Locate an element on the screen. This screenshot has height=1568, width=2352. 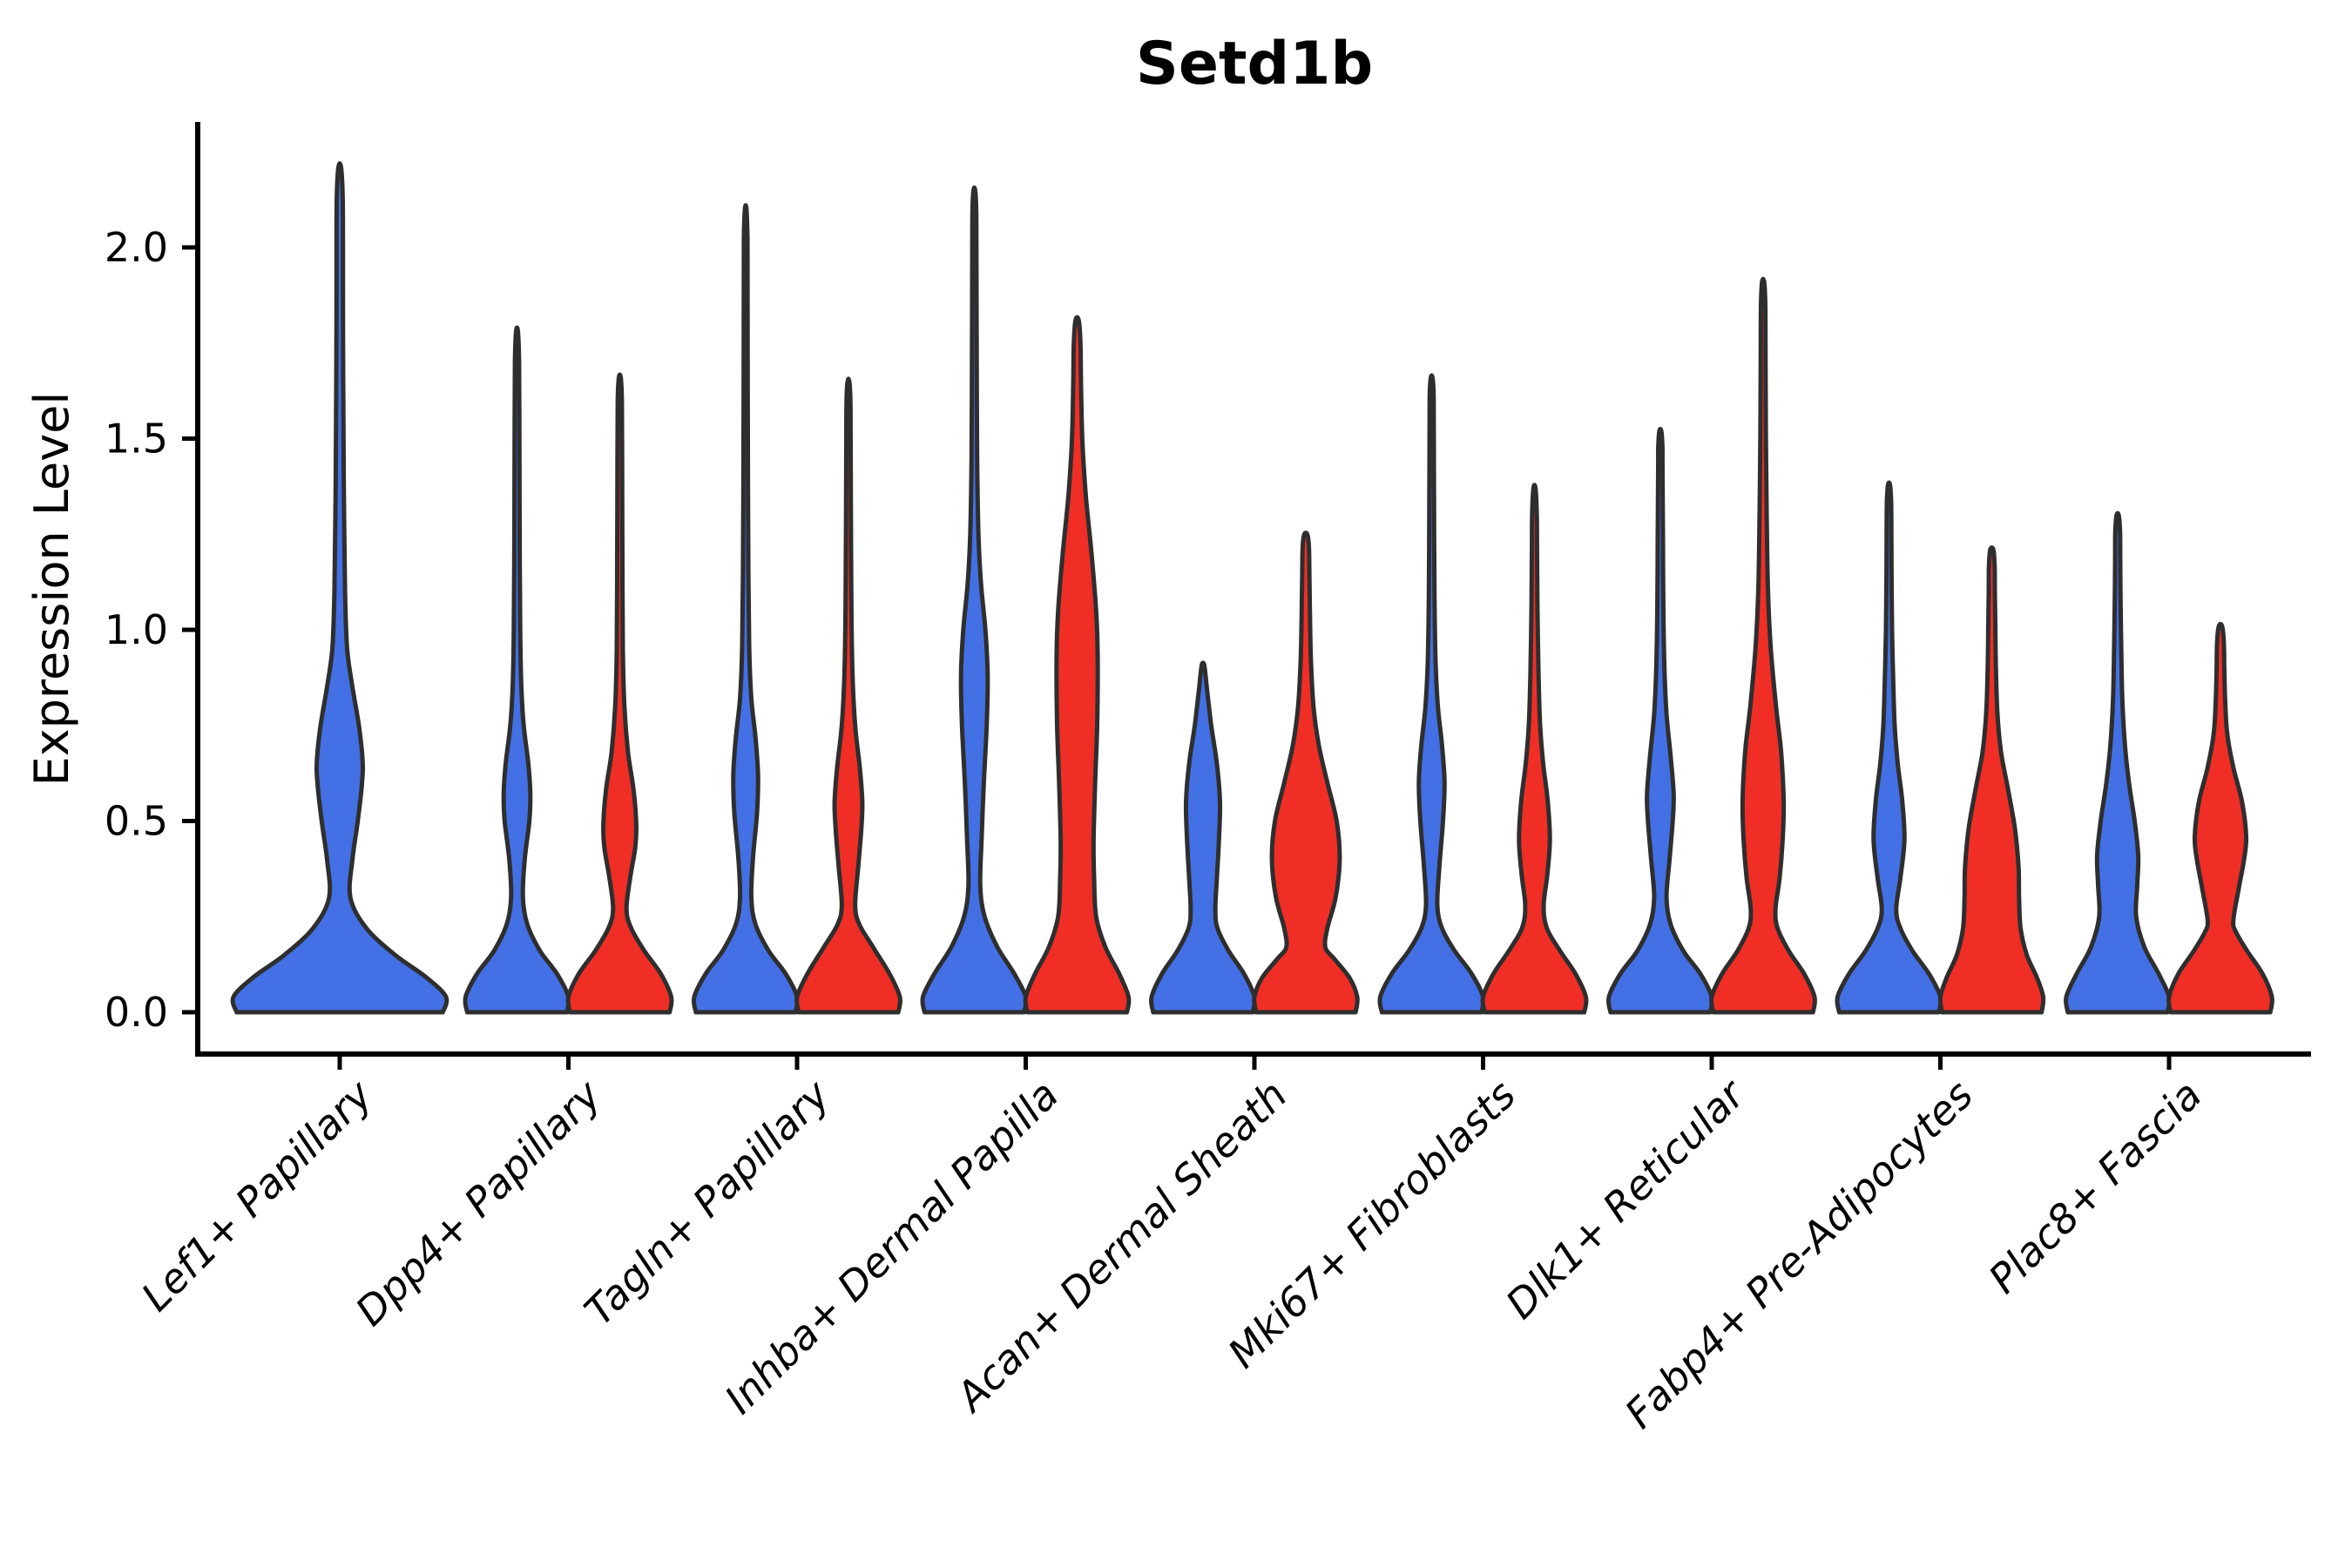
violin-blue-lef1-papillary is located at coordinates (339, 587).